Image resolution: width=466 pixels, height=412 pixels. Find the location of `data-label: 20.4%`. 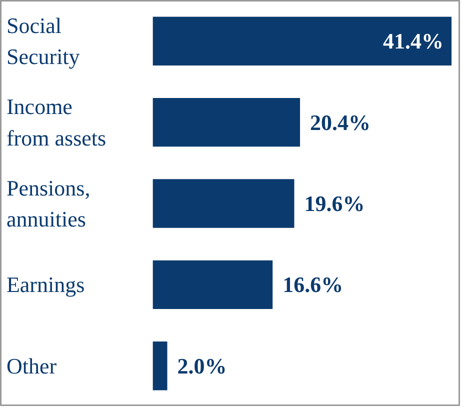

data-label: 20.4% is located at coordinates (340, 122).